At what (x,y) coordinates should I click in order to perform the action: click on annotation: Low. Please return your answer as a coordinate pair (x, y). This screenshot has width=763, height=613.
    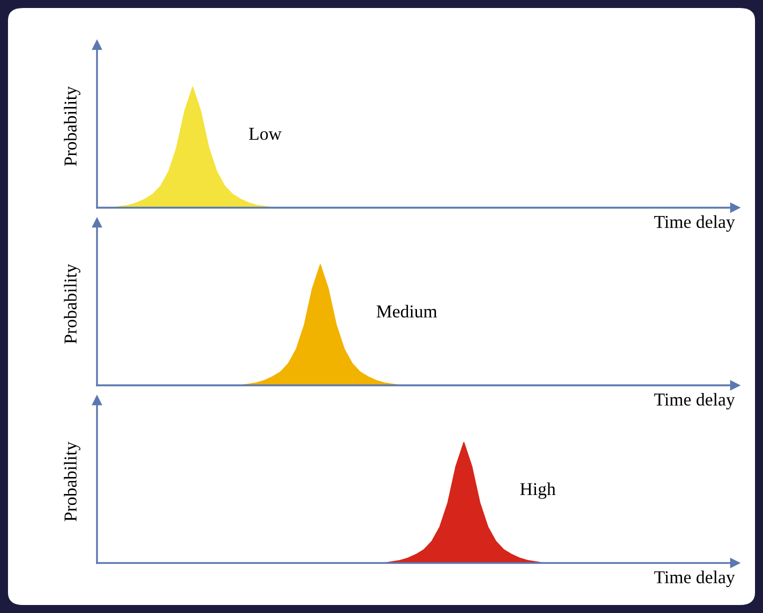
    Looking at the image, I should click on (265, 134).